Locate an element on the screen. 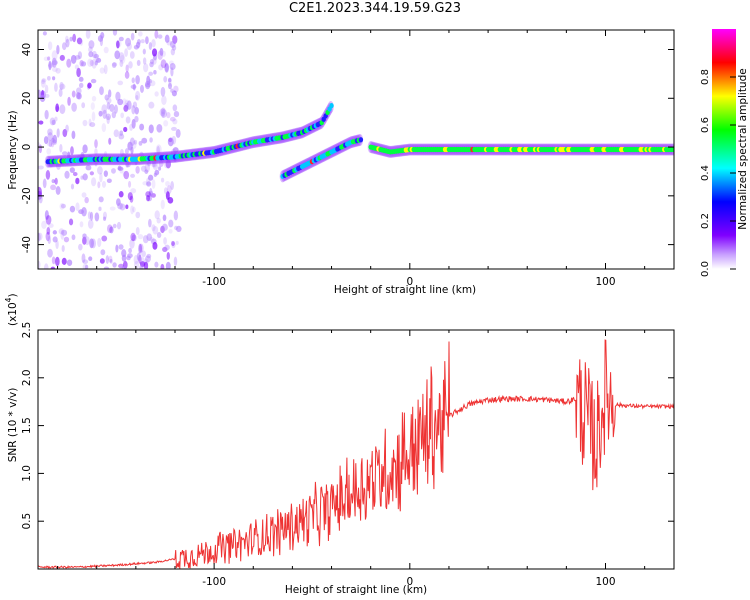 This screenshot has width=750, height=600. colorbar-tick-label: 0.2 is located at coordinates (705, 221).